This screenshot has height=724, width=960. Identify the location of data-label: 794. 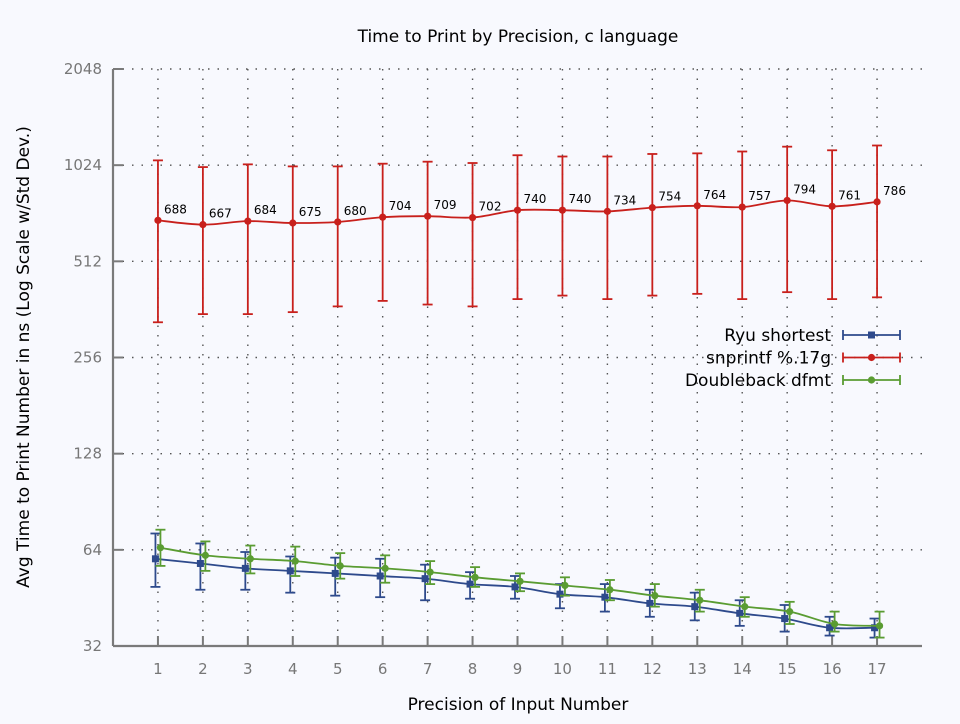
(804, 189).